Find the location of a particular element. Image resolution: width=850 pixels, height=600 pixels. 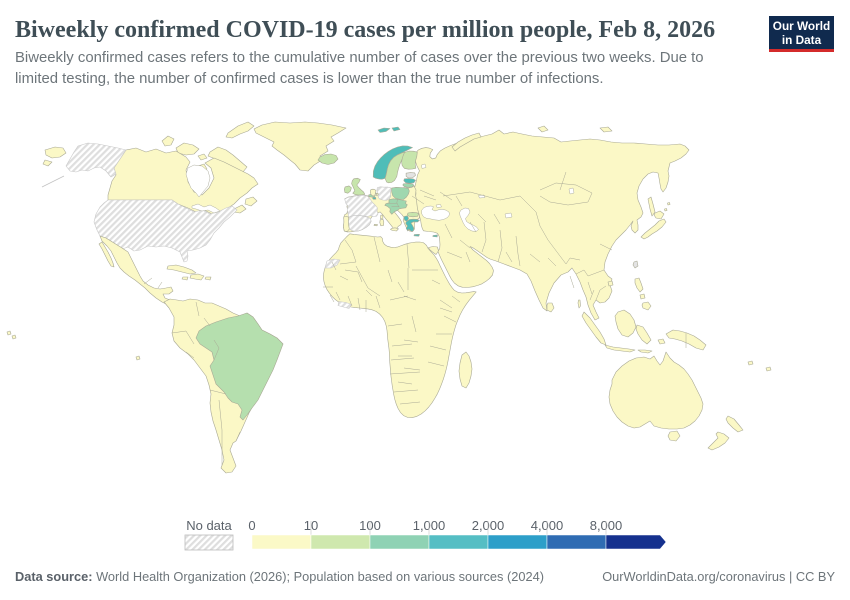

svg-text: No data is located at coordinates (209, 525).